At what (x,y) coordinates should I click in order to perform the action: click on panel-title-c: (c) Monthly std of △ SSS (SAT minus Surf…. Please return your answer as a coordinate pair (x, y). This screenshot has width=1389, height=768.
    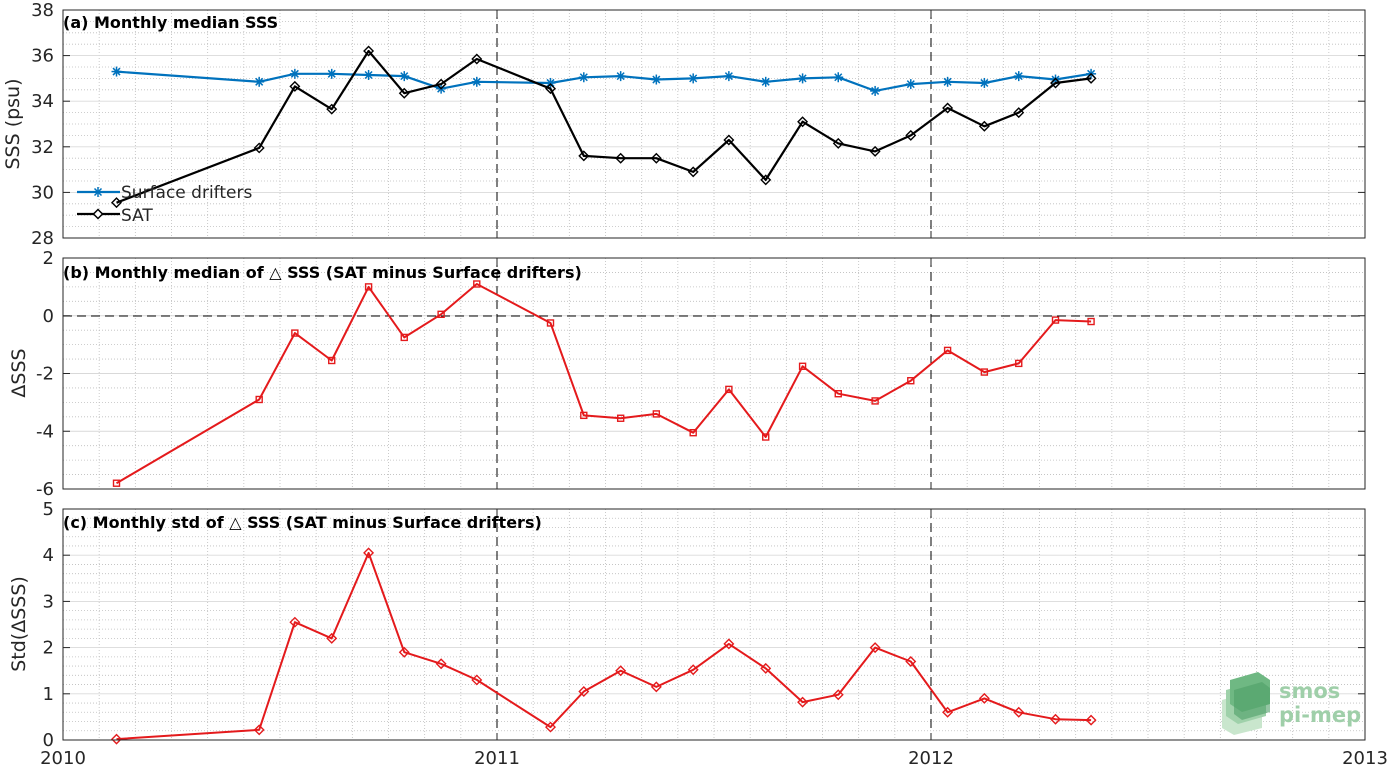
    Looking at the image, I should click on (302, 522).